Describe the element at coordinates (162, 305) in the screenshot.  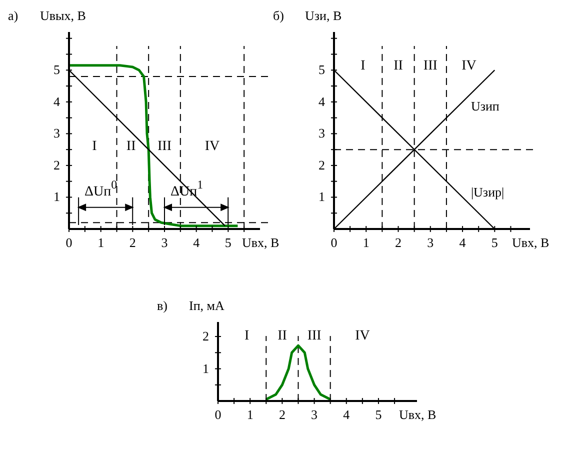
I see `chart-title: в)` at that location.